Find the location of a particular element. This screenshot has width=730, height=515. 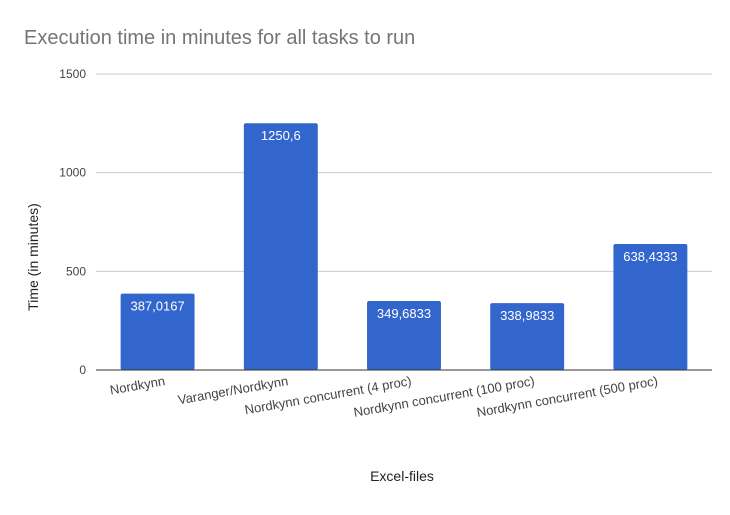

x-tick-label: Nordkynn is located at coordinates (137, 385).